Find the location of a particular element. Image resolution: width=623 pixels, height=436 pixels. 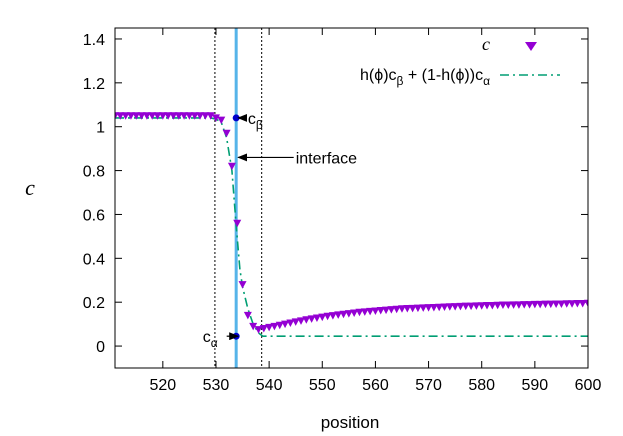

legend-part-2: )c is located at coordinates (389, 75).